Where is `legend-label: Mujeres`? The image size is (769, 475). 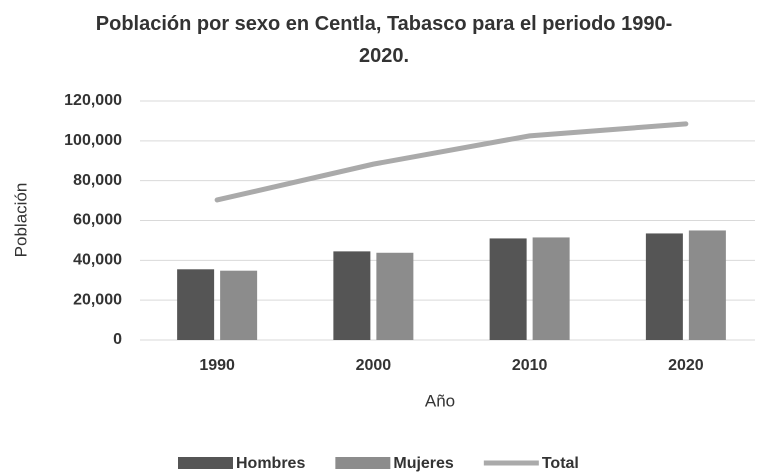 legend-label: Mujeres is located at coordinates (423, 463).